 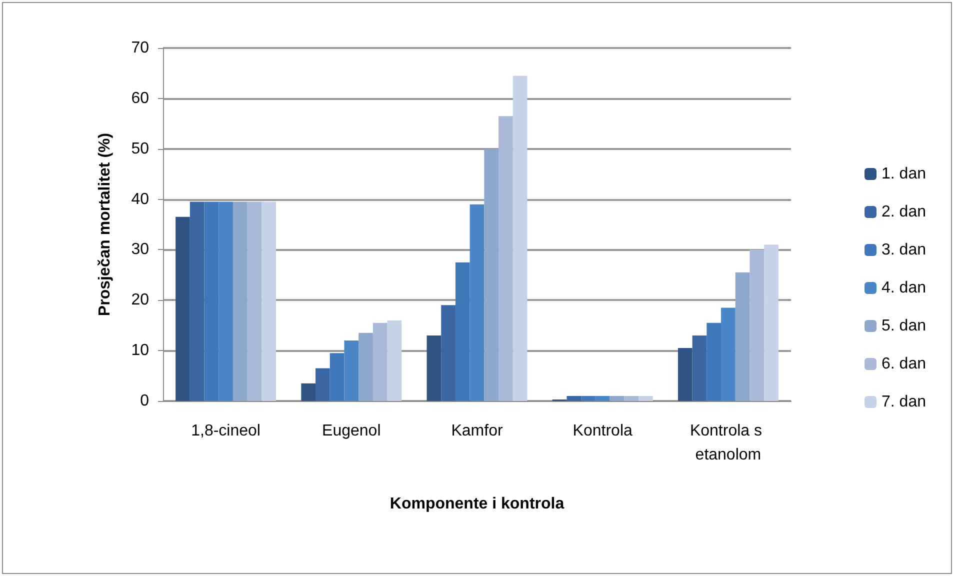 I want to click on legend-label: 3. dan, so click(x=904, y=250).